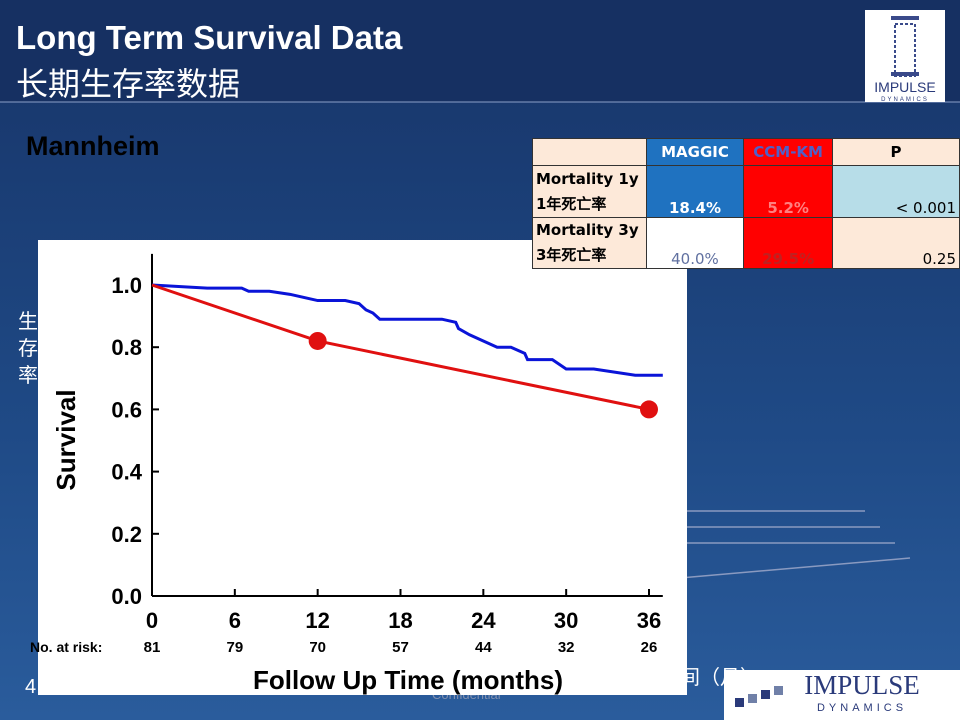 The width and height of the screenshot is (960, 720). What do you see at coordinates (126, 409) in the screenshot?
I see `y-tick-label: 0.6` at bounding box center [126, 409].